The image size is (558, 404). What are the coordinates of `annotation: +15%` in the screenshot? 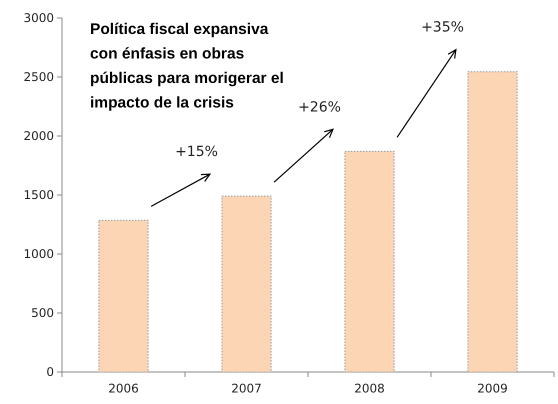 It's located at (196, 152).